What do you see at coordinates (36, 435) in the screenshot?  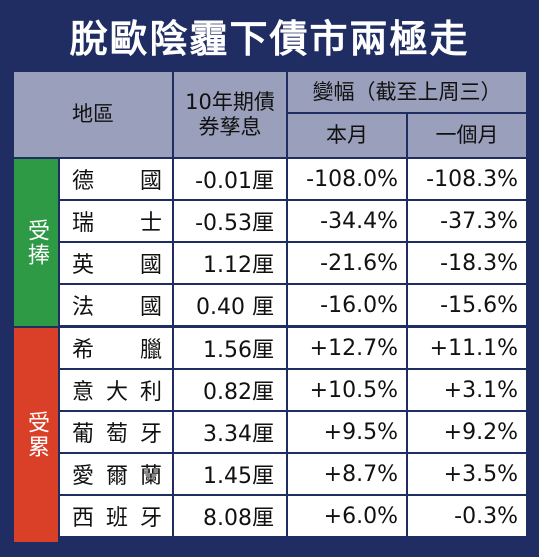 I see `group-label-benefit: 受累` at bounding box center [36, 435].